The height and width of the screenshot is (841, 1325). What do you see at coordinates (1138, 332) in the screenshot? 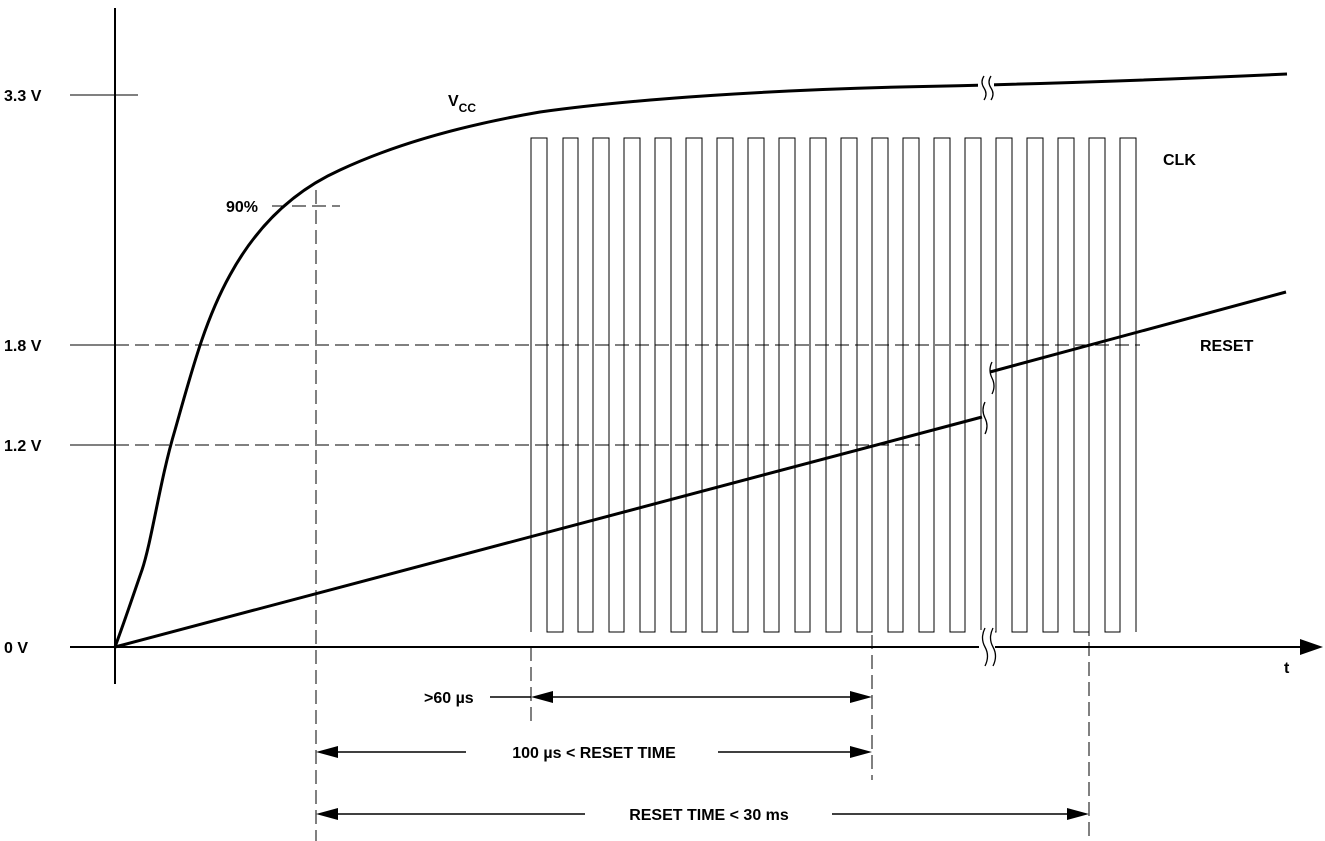
I see `reset-ramp-after-break` at bounding box center [1138, 332].